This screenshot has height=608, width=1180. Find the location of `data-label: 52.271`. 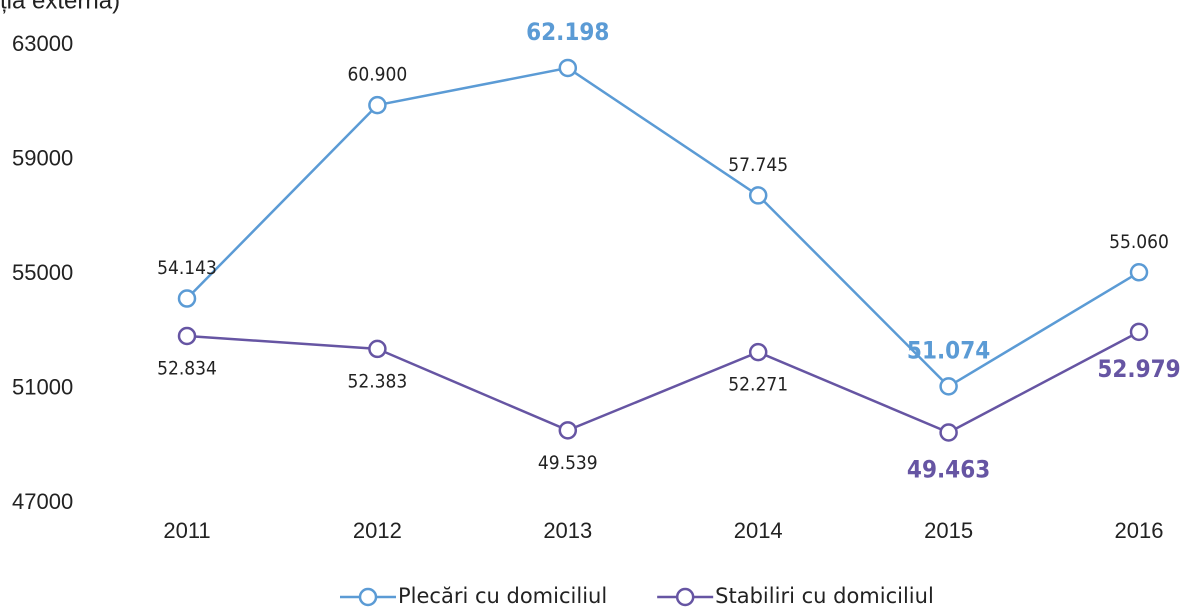

data-label: 52.271 is located at coordinates (758, 385).